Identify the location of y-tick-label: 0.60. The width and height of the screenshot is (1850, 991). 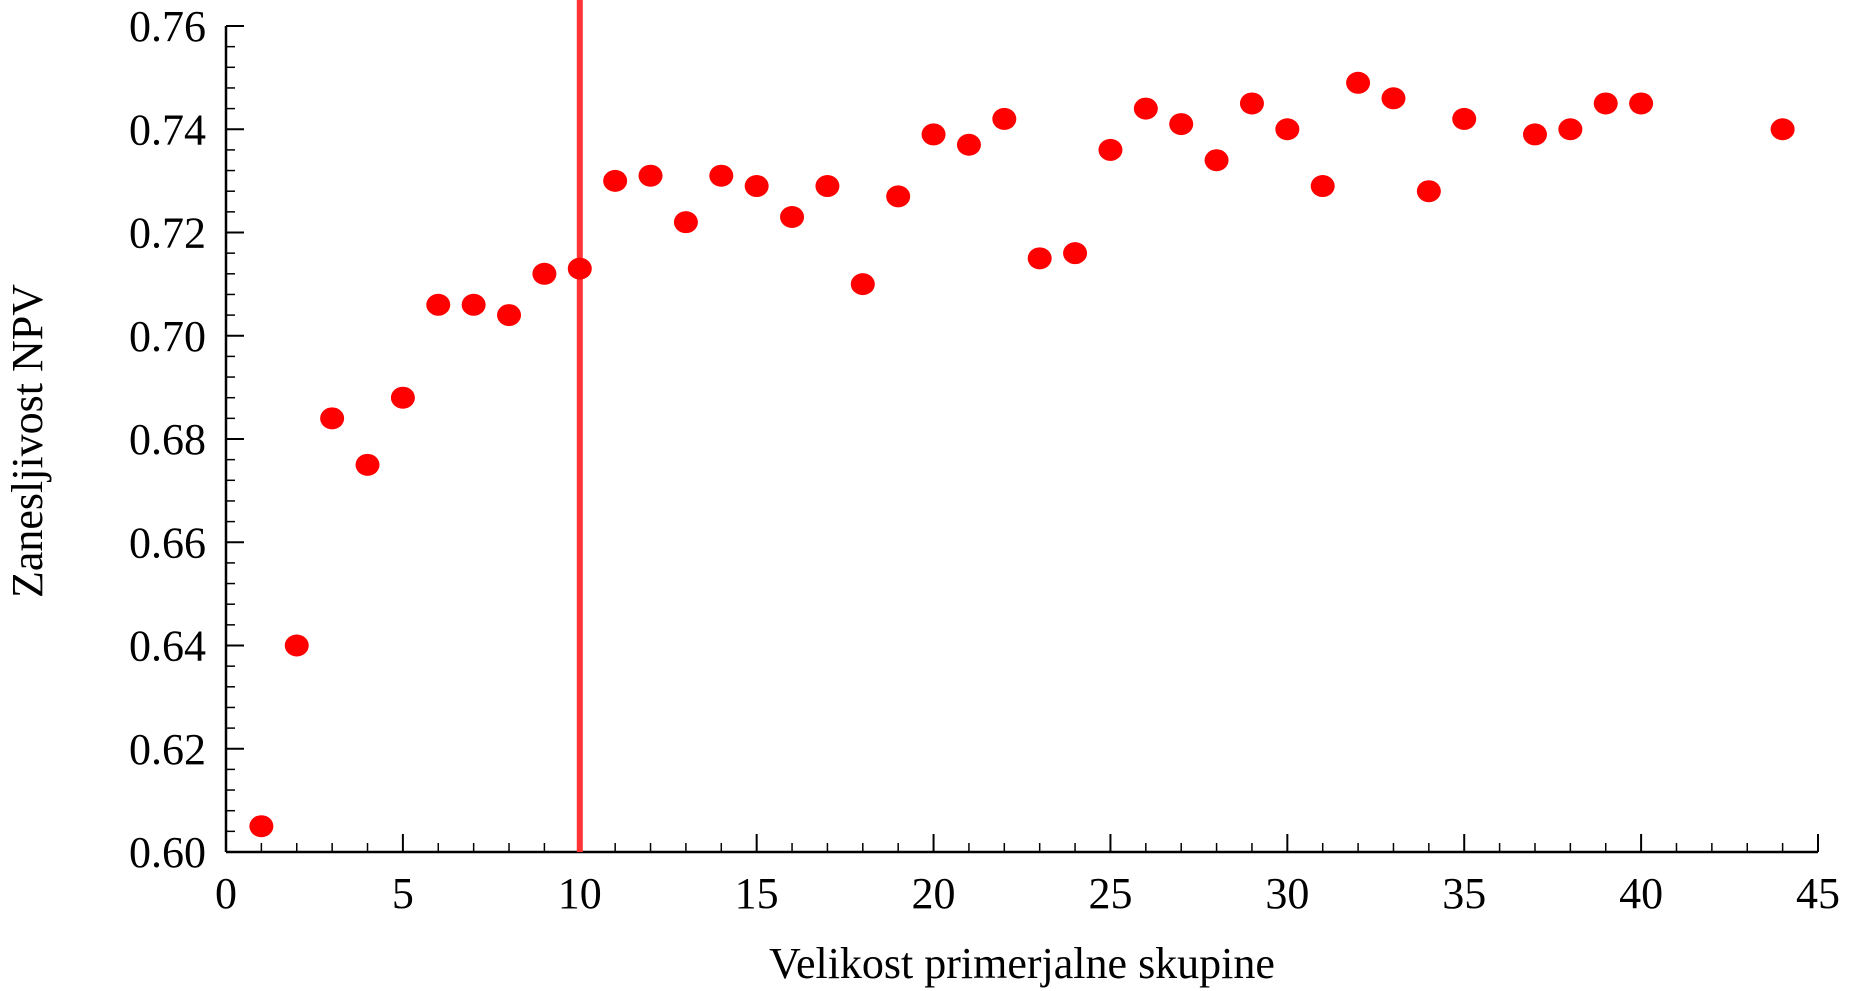
(167, 852).